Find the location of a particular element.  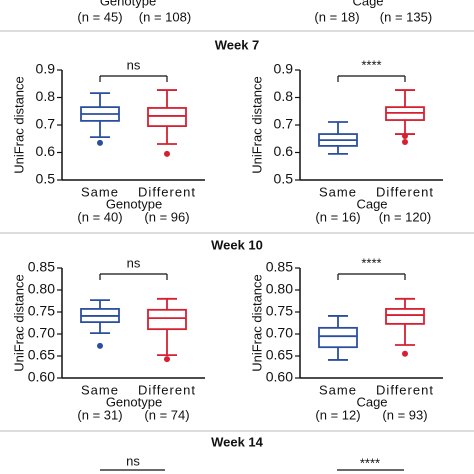

n-label: (n = 40) is located at coordinates (99, 216).